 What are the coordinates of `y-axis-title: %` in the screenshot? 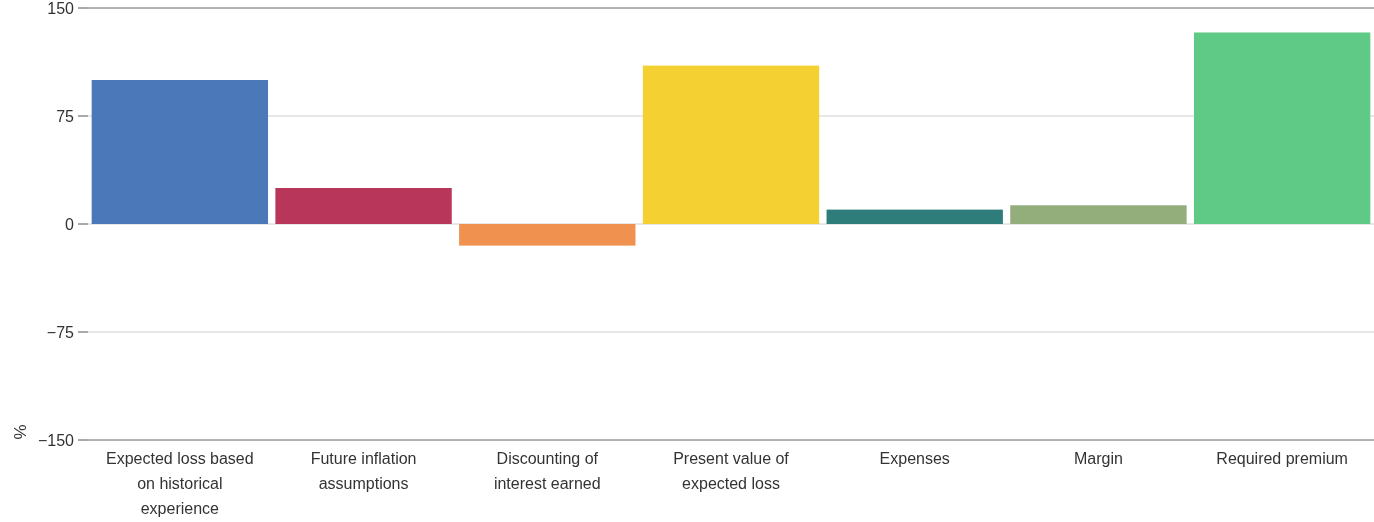 It's located at (20, 432).